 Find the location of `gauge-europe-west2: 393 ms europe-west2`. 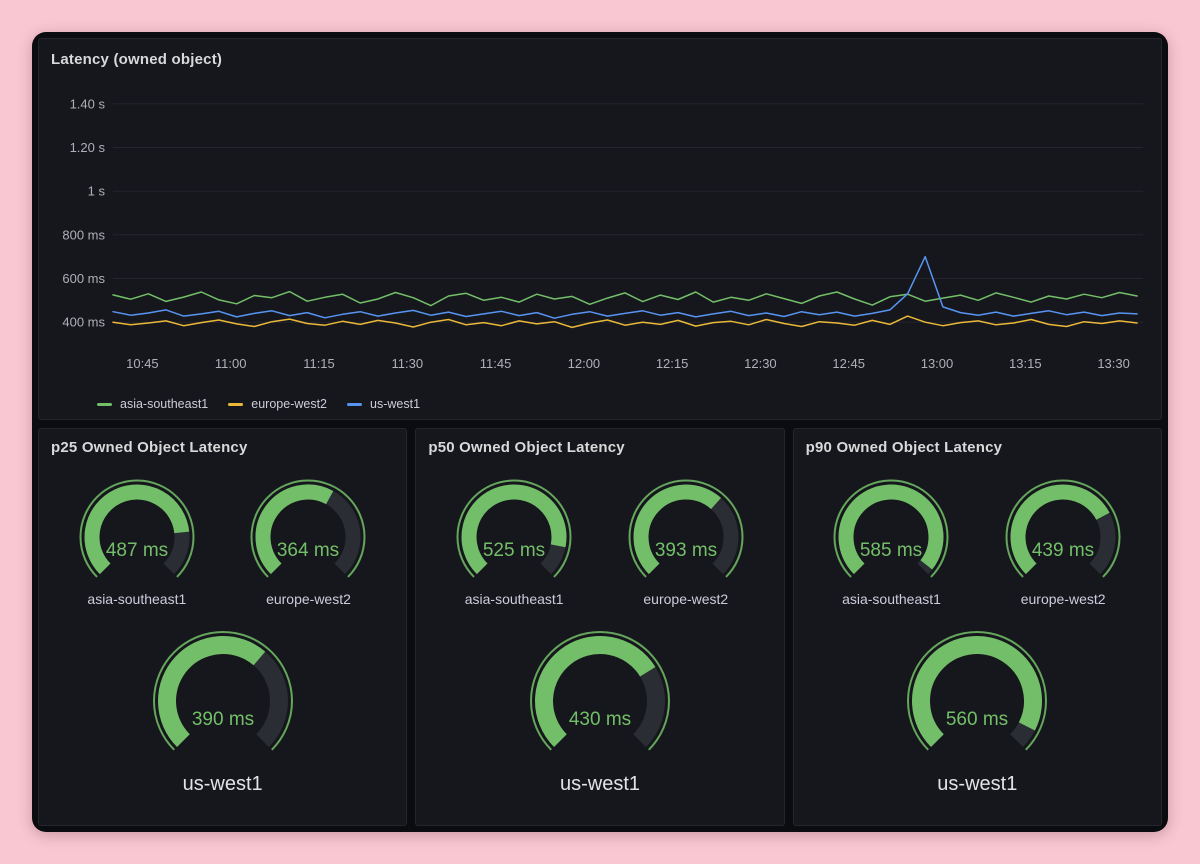

gauge-europe-west2: 393 ms europe-west2 is located at coordinates (686, 541).